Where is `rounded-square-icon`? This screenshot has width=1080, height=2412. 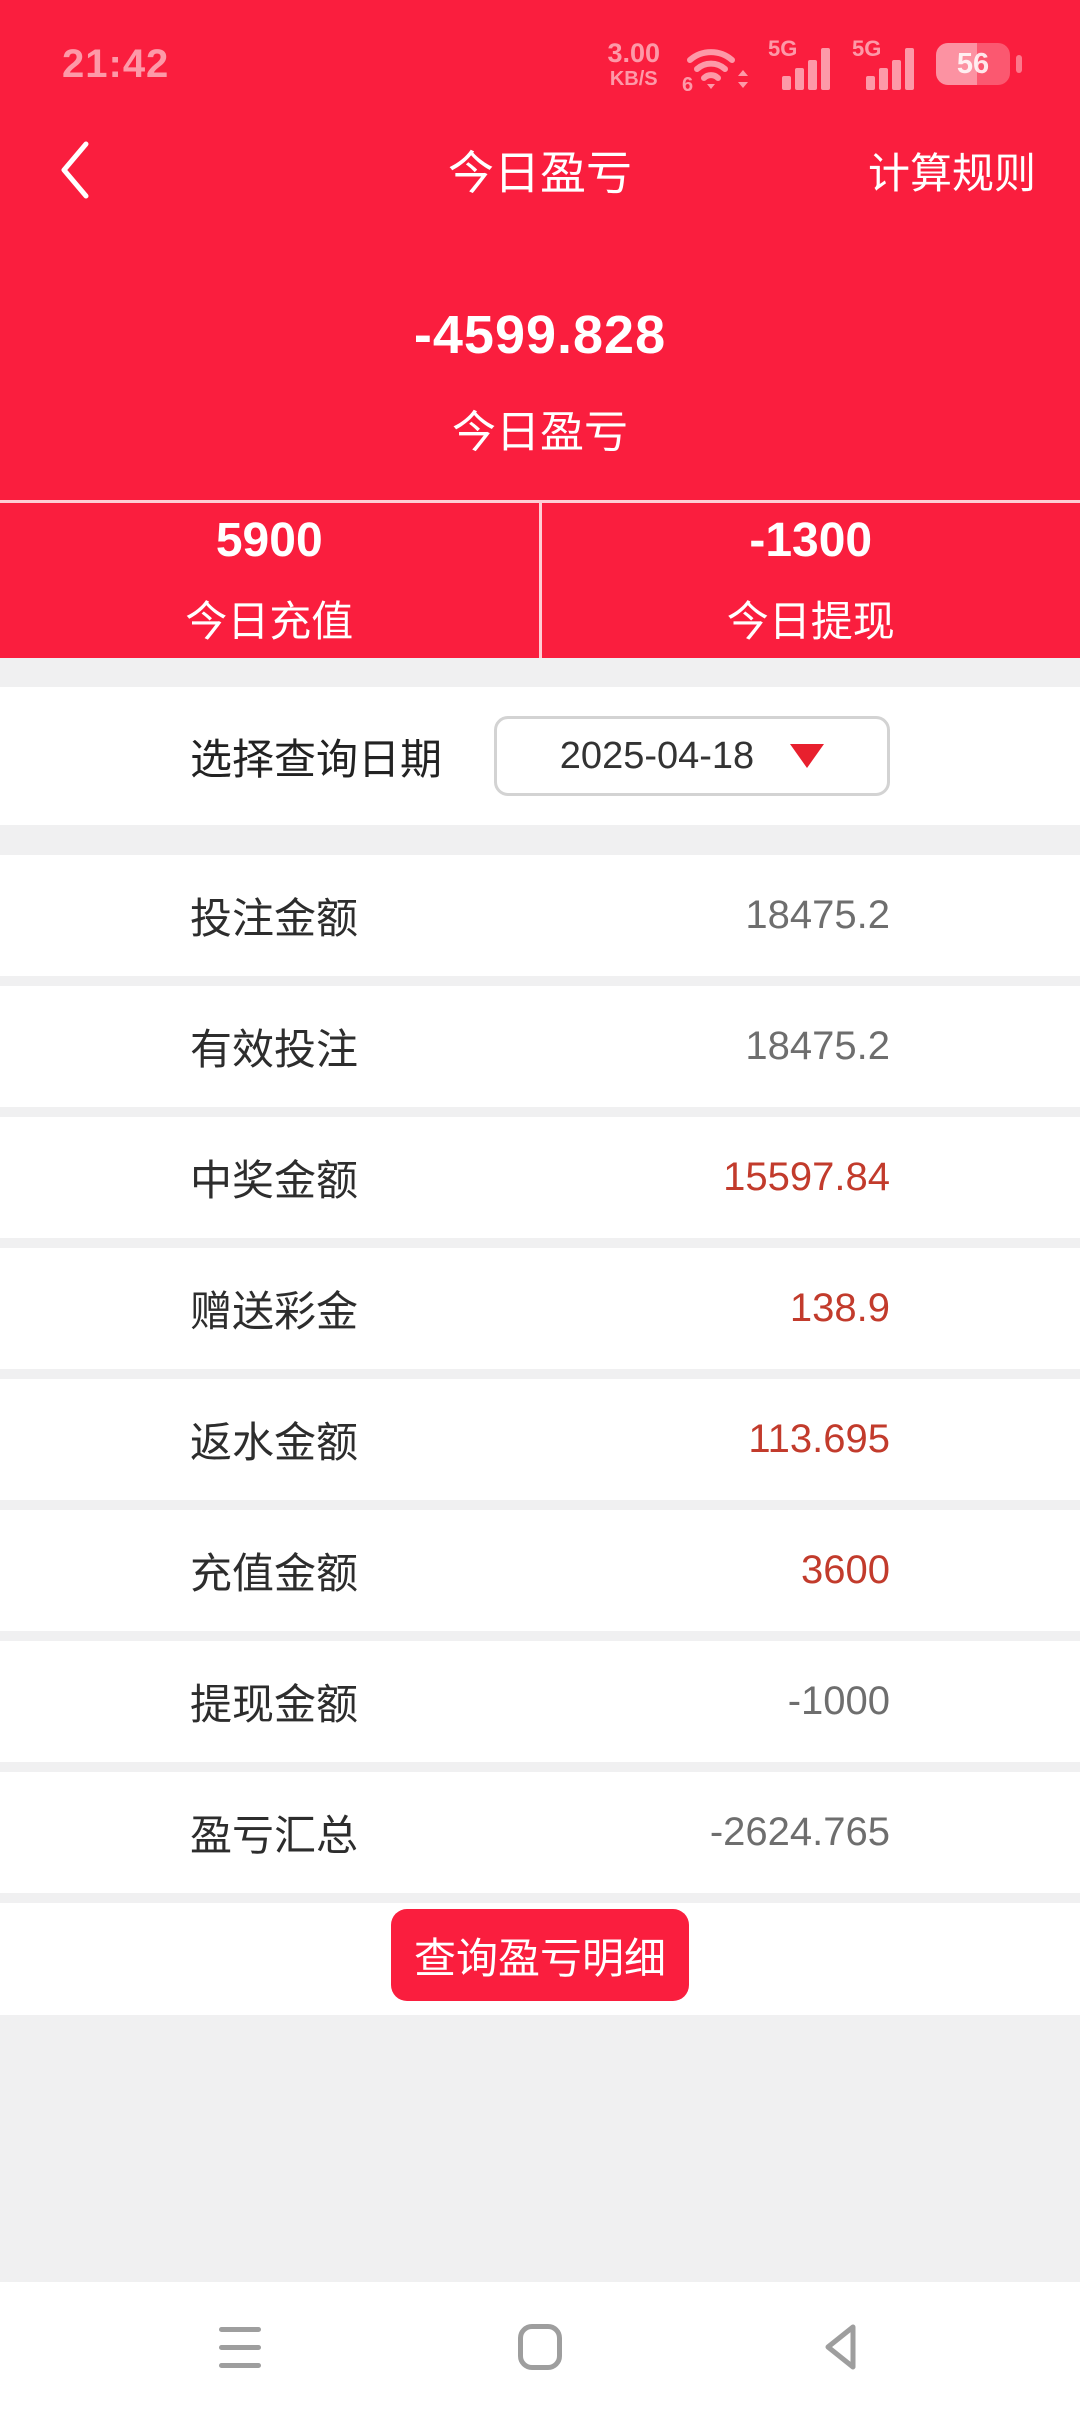 rounded-square-icon is located at coordinates (540, 2347).